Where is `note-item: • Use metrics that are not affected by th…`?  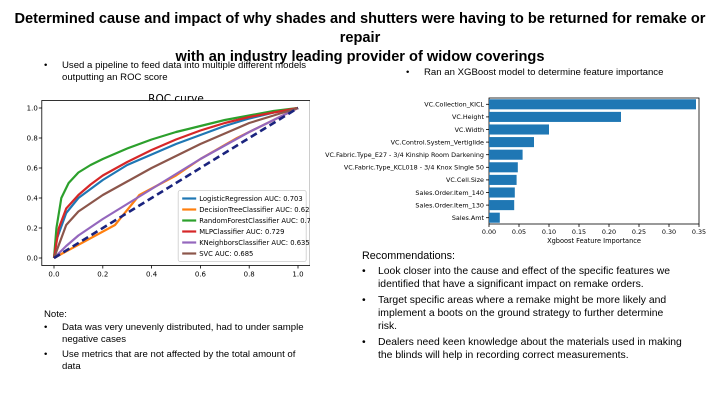 note-item: • Use metrics that are not affected by th… is located at coordinates (194, 361).